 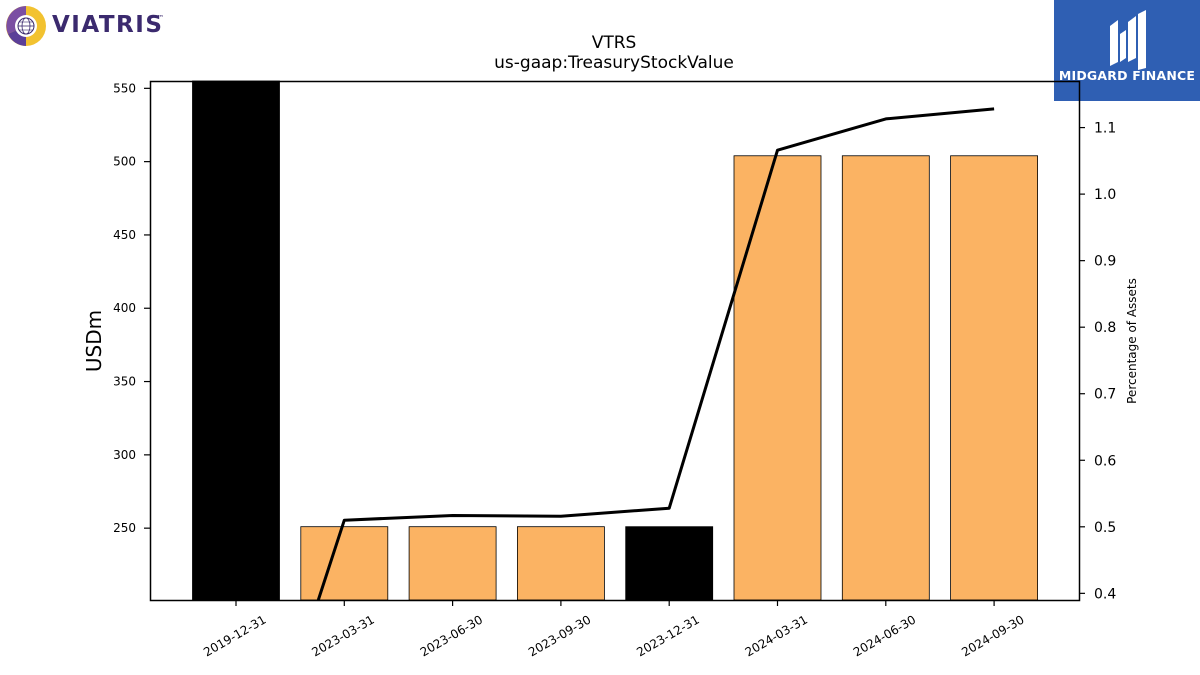 I want to click on midgard-finance-logo: MIDGARD FINANCE, so click(x=1127, y=50).